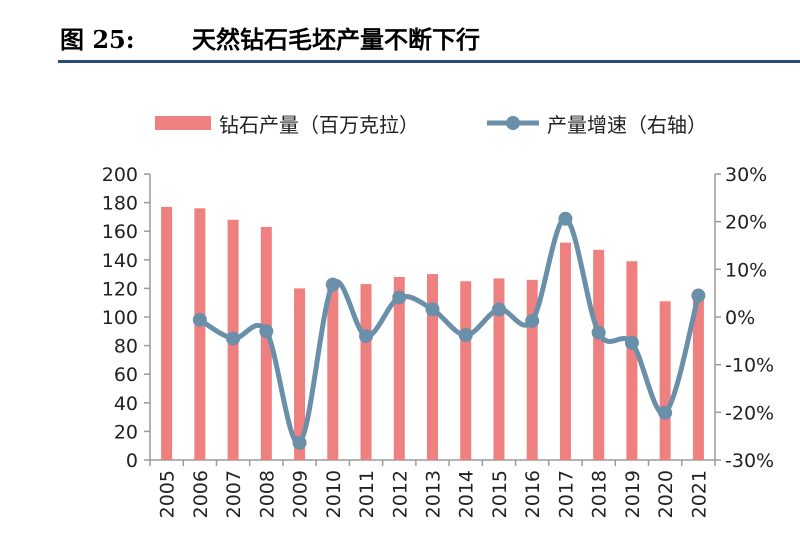 This screenshot has height=548, width=800. What do you see at coordinates (513, 123) in the screenshot?
I see `legend-line-swatch` at bounding box center [513, 123].